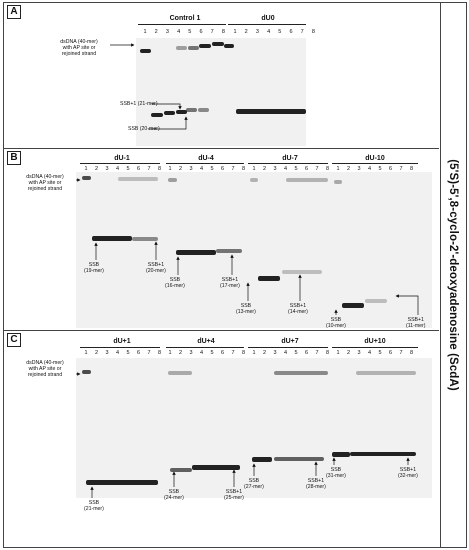  What do you see at coordinates (416, 323) in the screenshot?
I see `panel-b-ann-ssb1-11: SSB+1 (11-mer)` at bounding box center [416, 323].